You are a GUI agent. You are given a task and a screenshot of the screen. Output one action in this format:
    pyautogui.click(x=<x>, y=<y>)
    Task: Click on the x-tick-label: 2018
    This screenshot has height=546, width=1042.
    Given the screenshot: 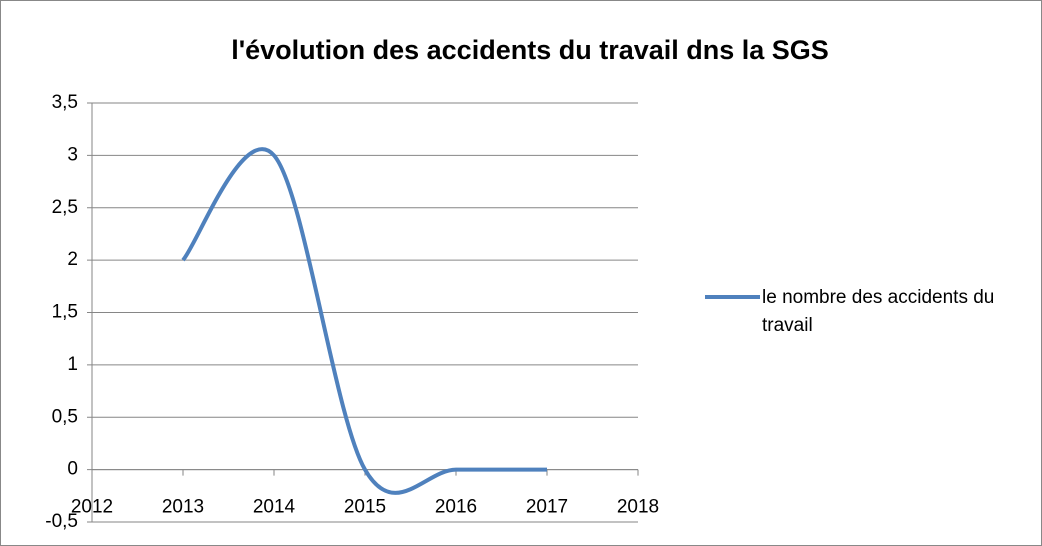 What is the action you would take?
    pyautogui.click(x=638, y=507)
    